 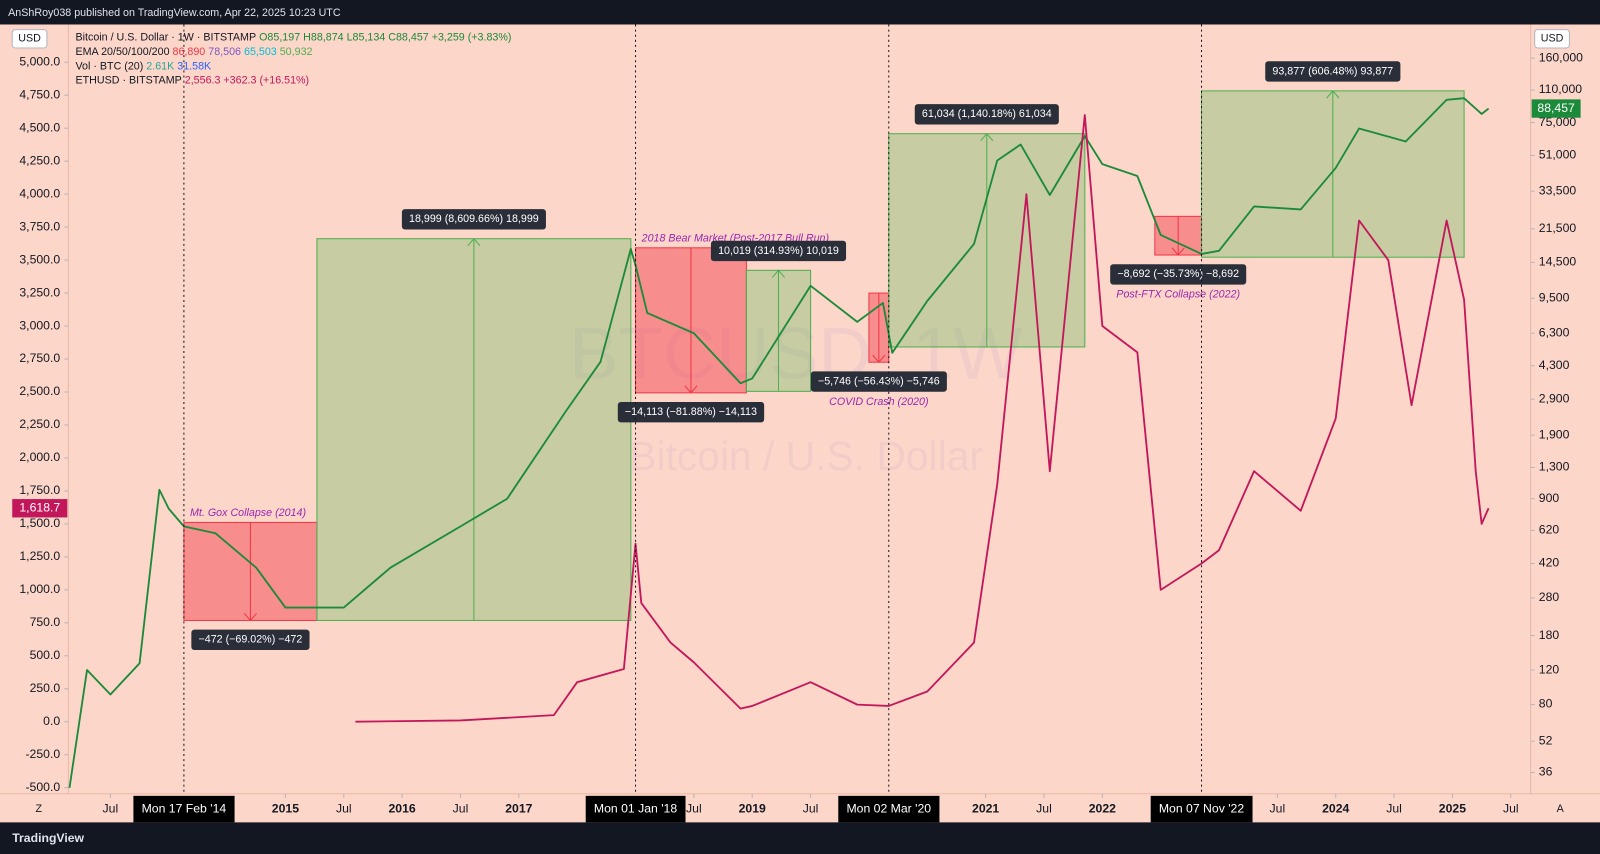 What do you see at coordinates (39, 589) in the screenshot?
I see `y-tick-label: 1,000.0` at bounding box center [39, 589].